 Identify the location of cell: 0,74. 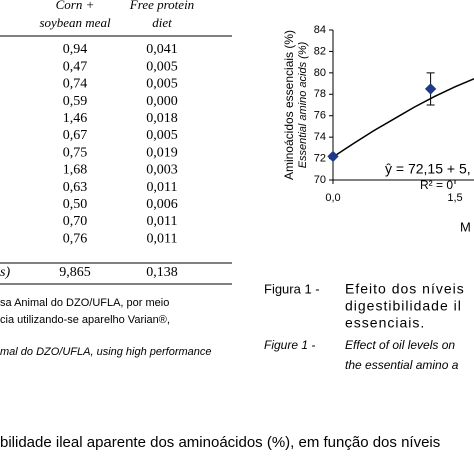
(75, 84).